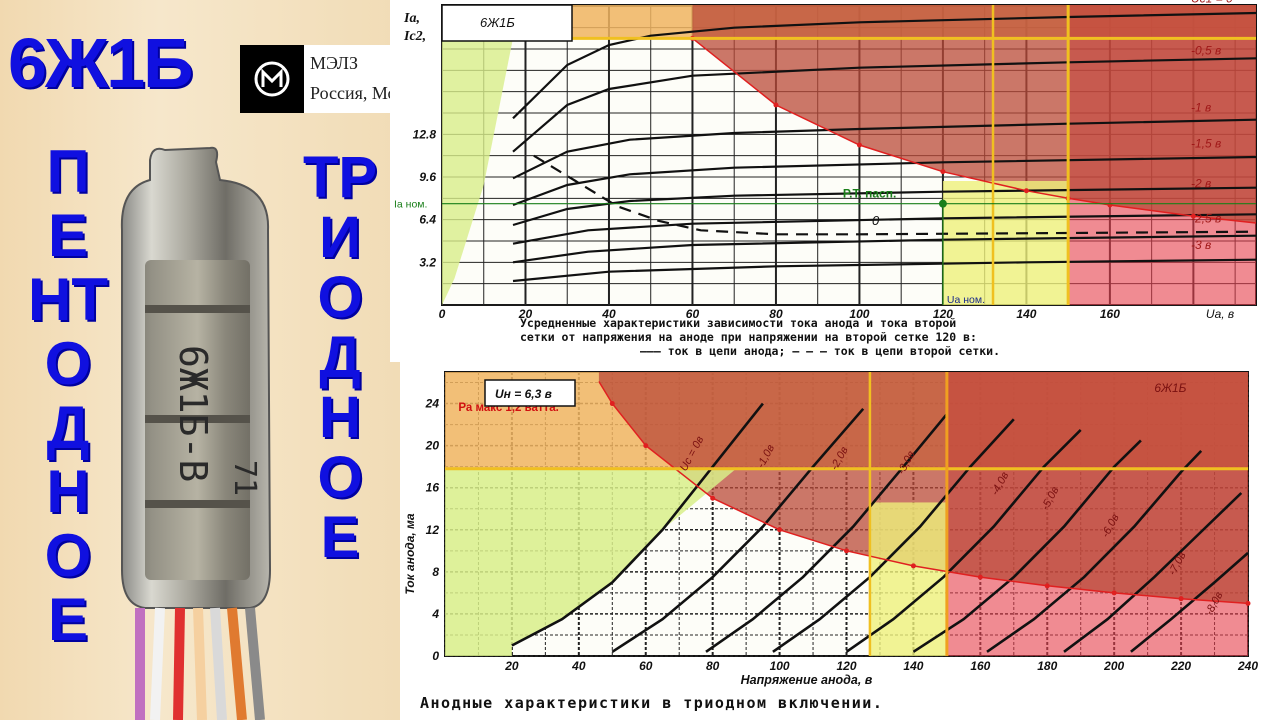  What do you see at coordinates (427, 220) in the screenshot?
I see `y-tick-label: 6.4` at bounding box center [427, 220].